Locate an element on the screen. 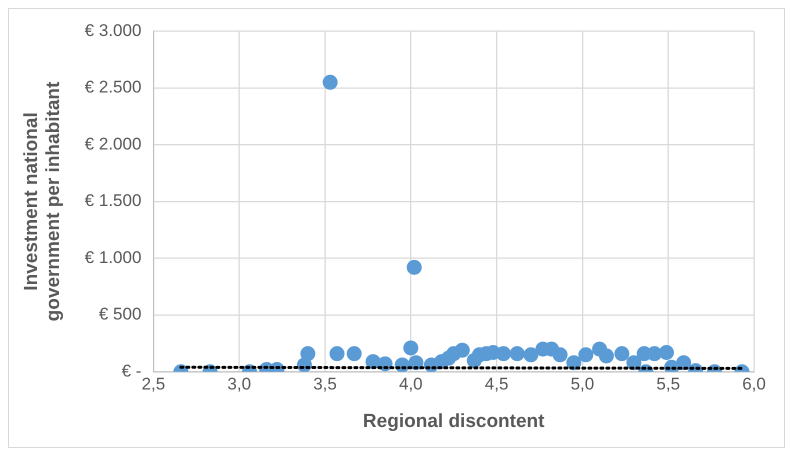 The image size is (789, 451). y-tick-label: € 1.000 is located at coordinates (113, 257).